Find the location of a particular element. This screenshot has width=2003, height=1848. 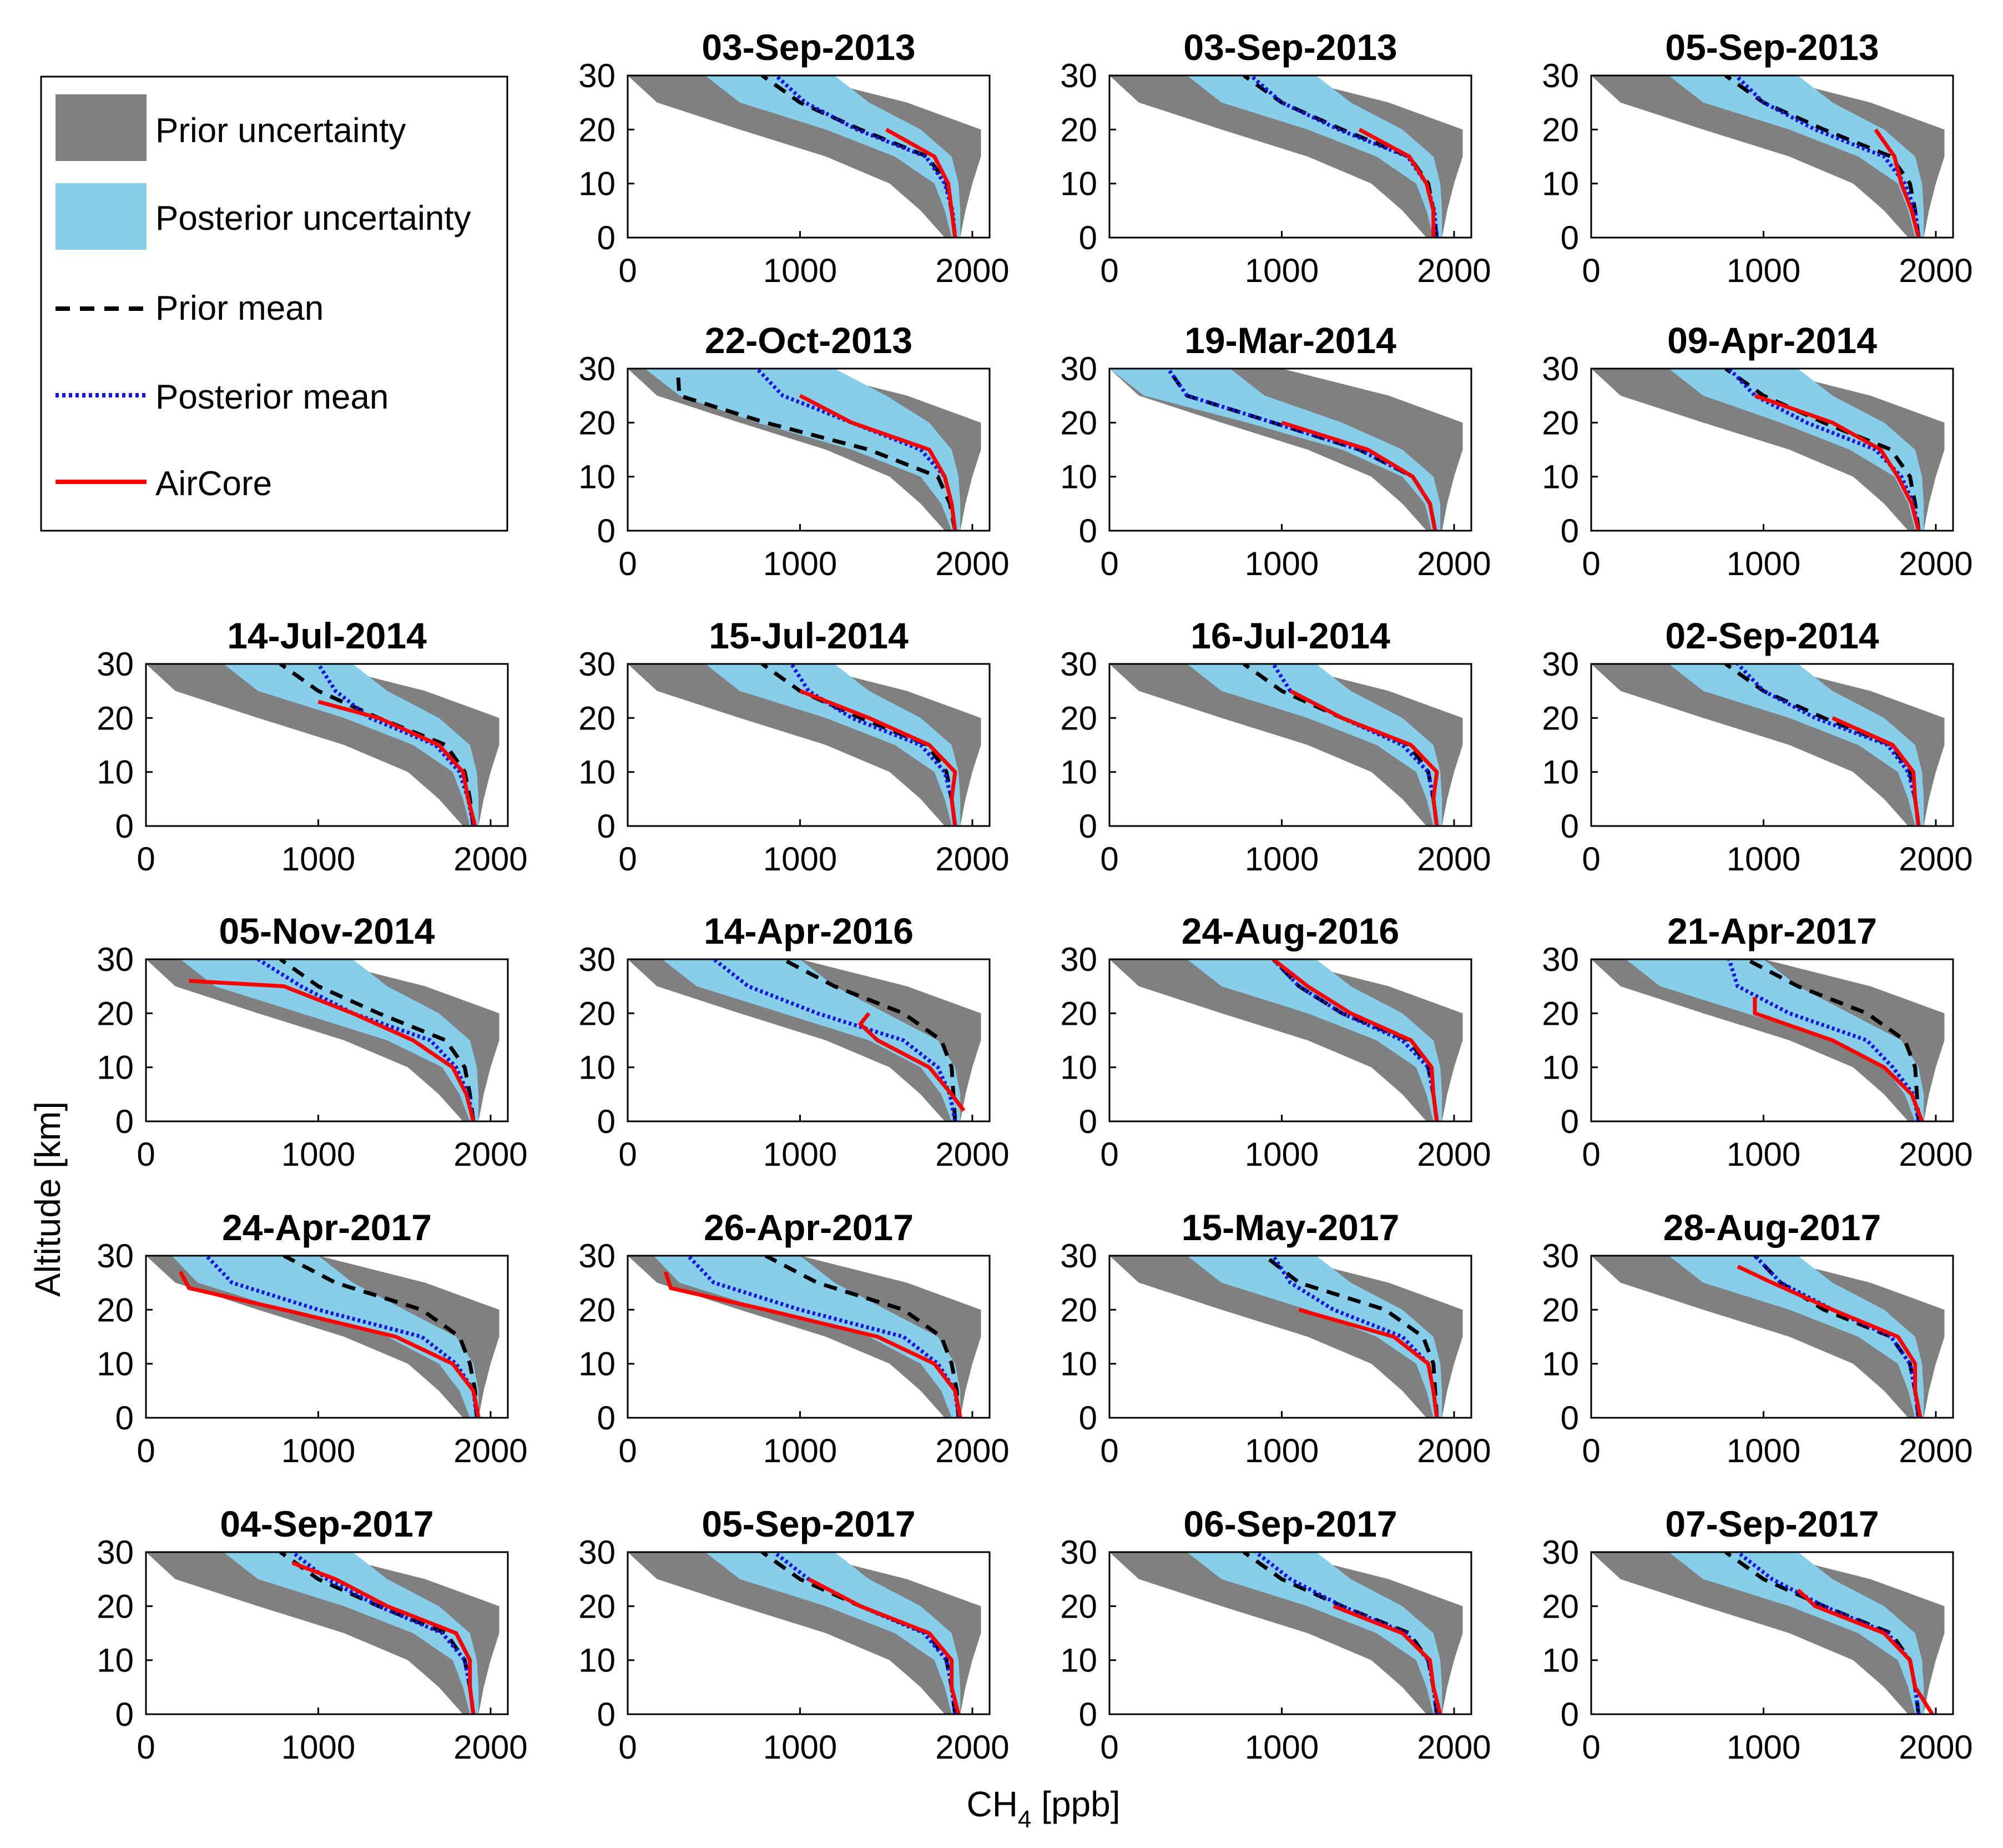

panel-19: 04-Sep-2017 0 1000 2000 0 10 20 30 is located at coordinates (312, 1634).